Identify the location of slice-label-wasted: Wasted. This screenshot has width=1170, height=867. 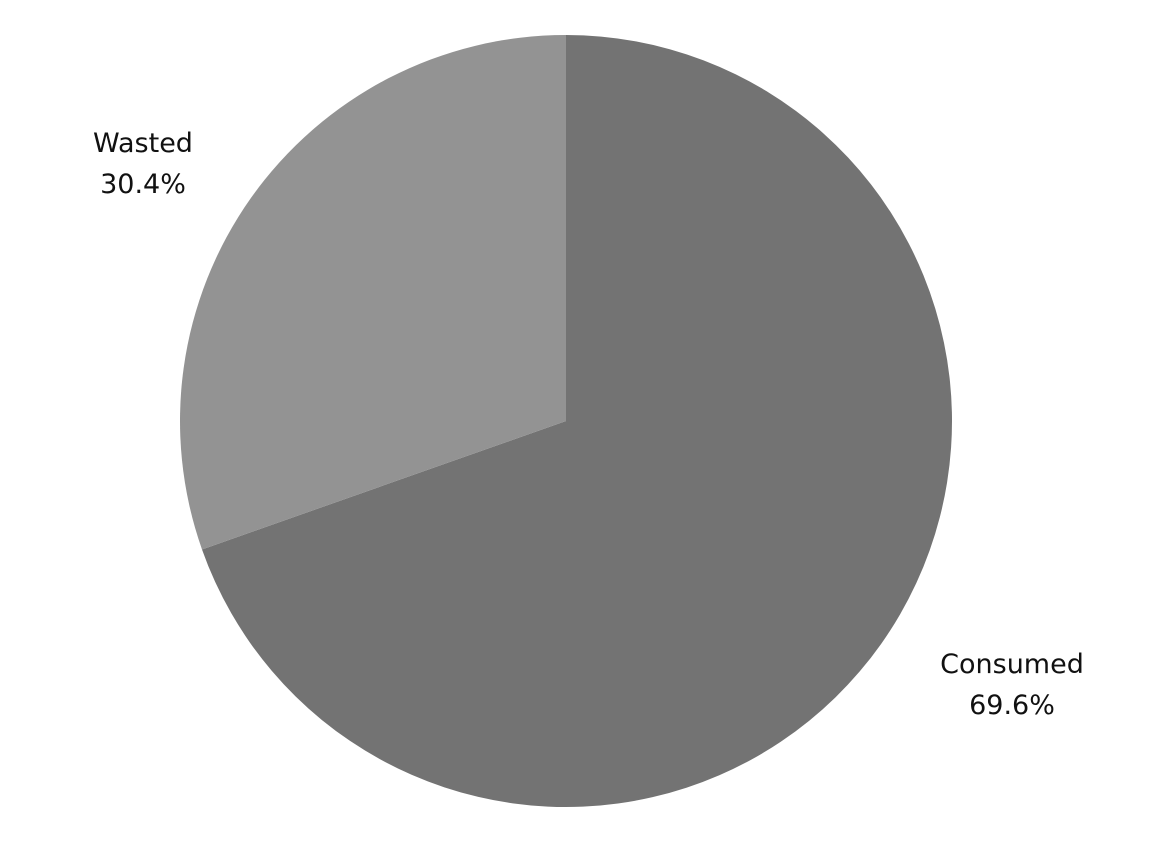
(143, 143).